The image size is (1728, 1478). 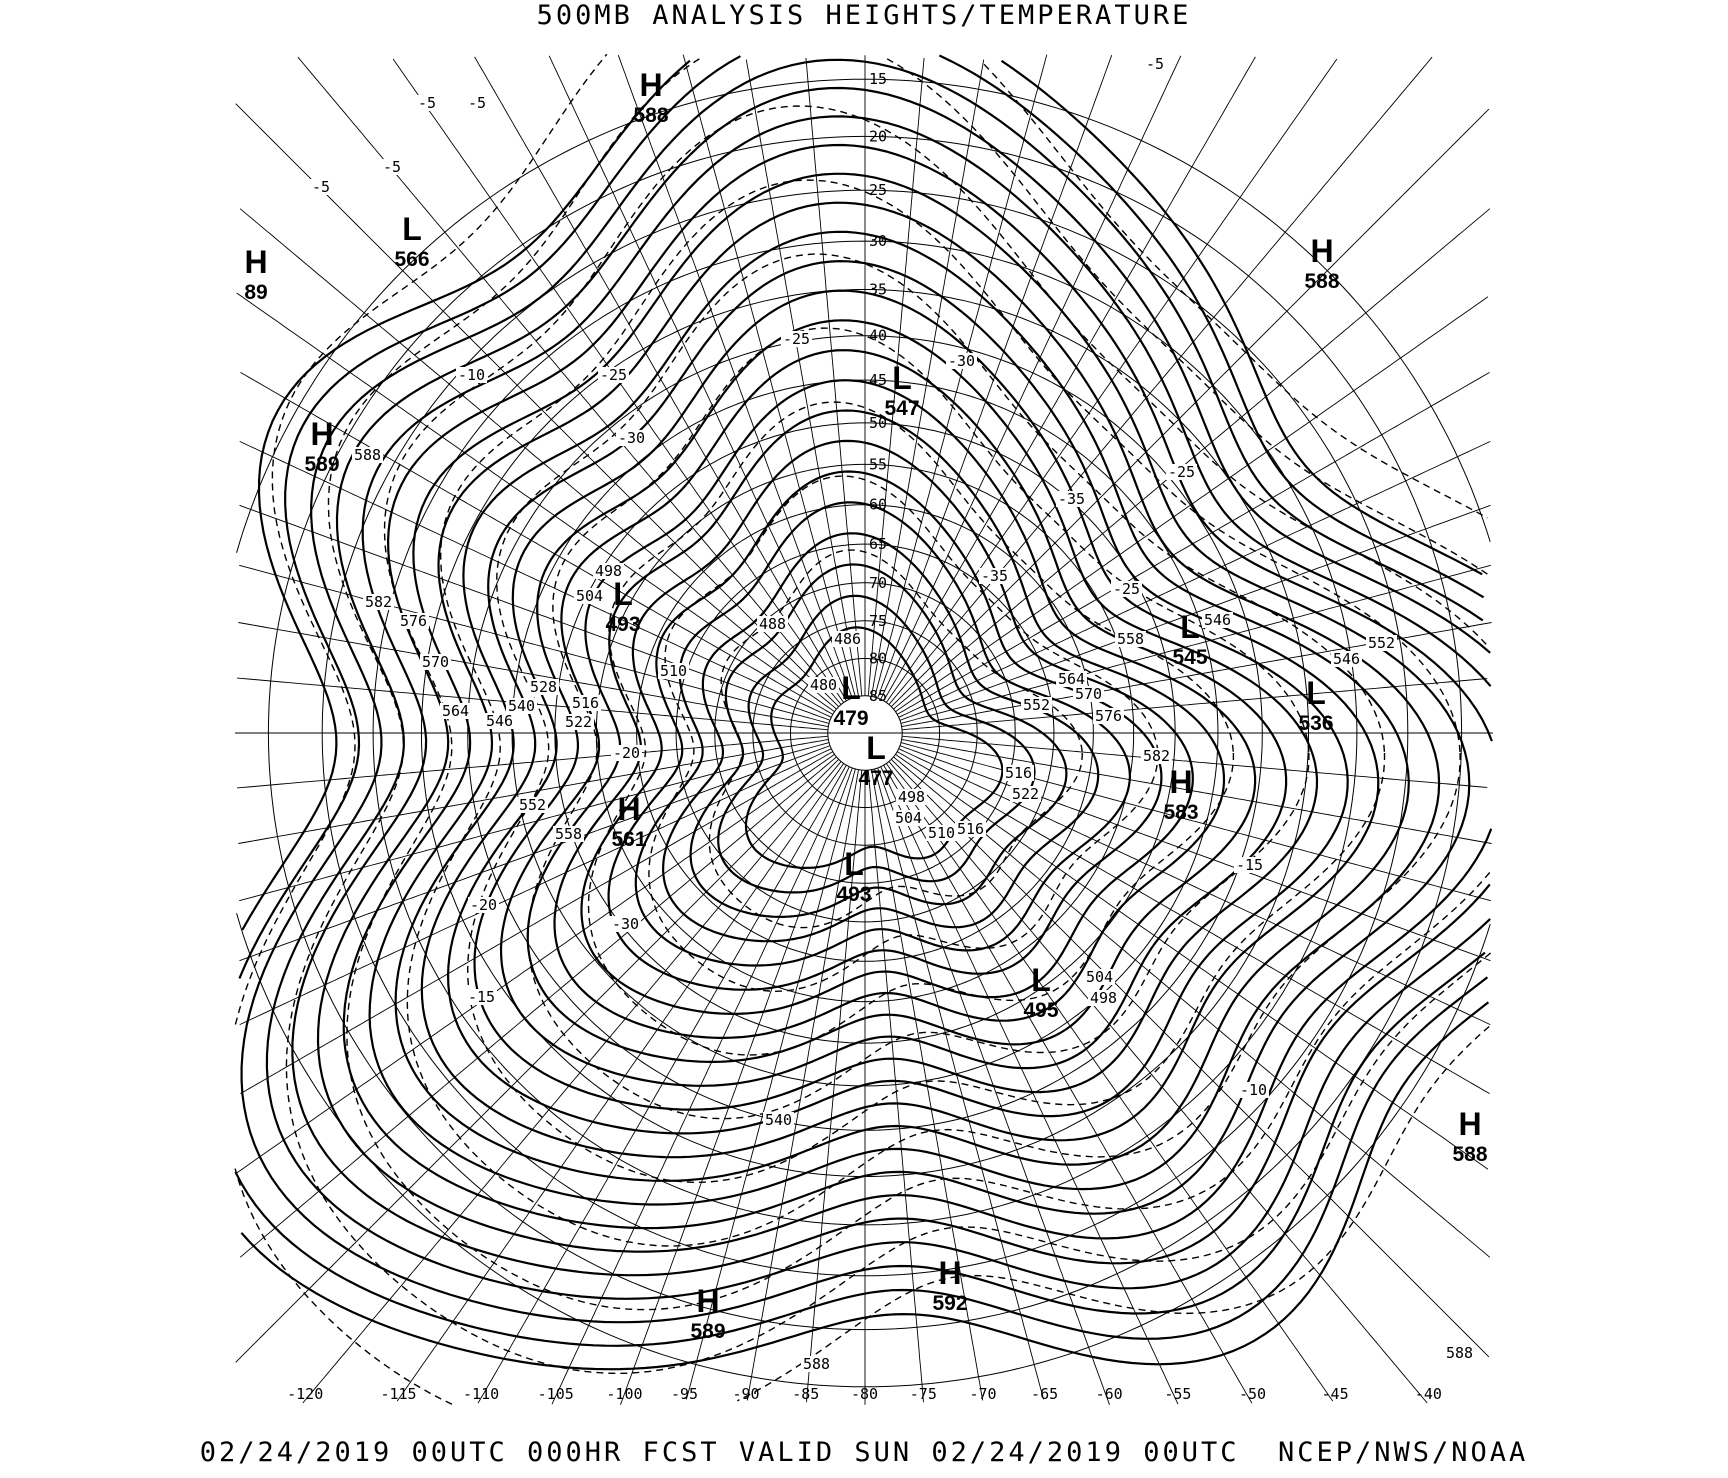 What do you see at coordinates (878, 79) in the screenshot?
I see `latitude-label: 15` at bounding box center [878, 79].